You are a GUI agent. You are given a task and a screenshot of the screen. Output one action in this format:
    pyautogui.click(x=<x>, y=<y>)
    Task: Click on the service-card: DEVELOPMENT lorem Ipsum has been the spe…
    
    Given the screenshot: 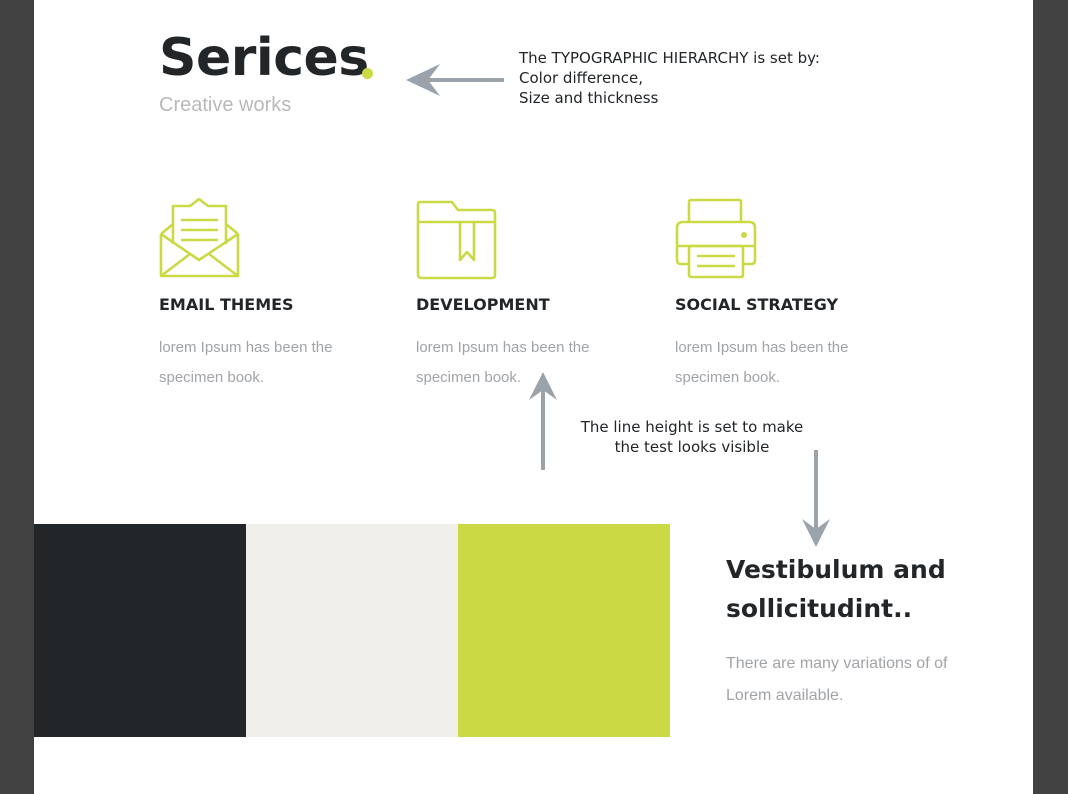 What is the action you would take?
    pyautogui.click(x=531, y=292)
    